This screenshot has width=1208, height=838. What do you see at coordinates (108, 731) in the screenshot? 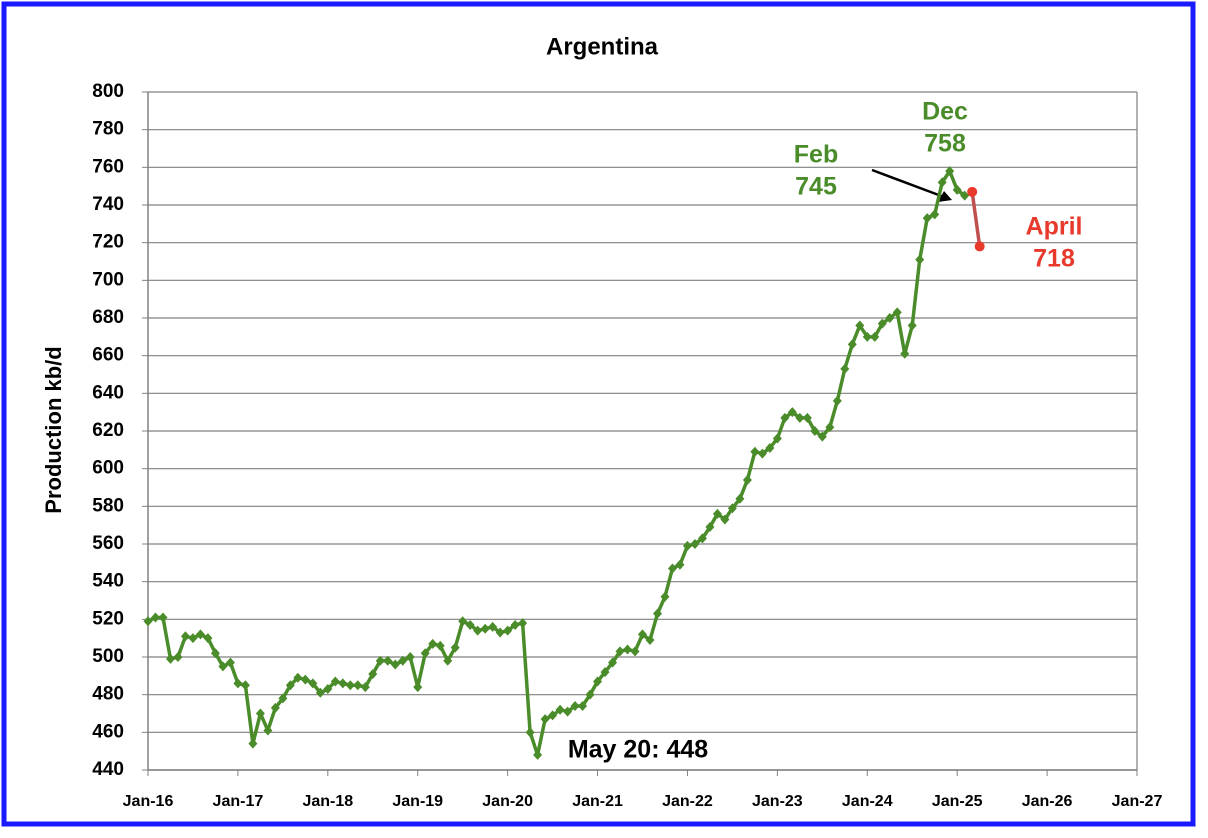
I see `y-tick-label: 460` at bounding box center [108, 731].